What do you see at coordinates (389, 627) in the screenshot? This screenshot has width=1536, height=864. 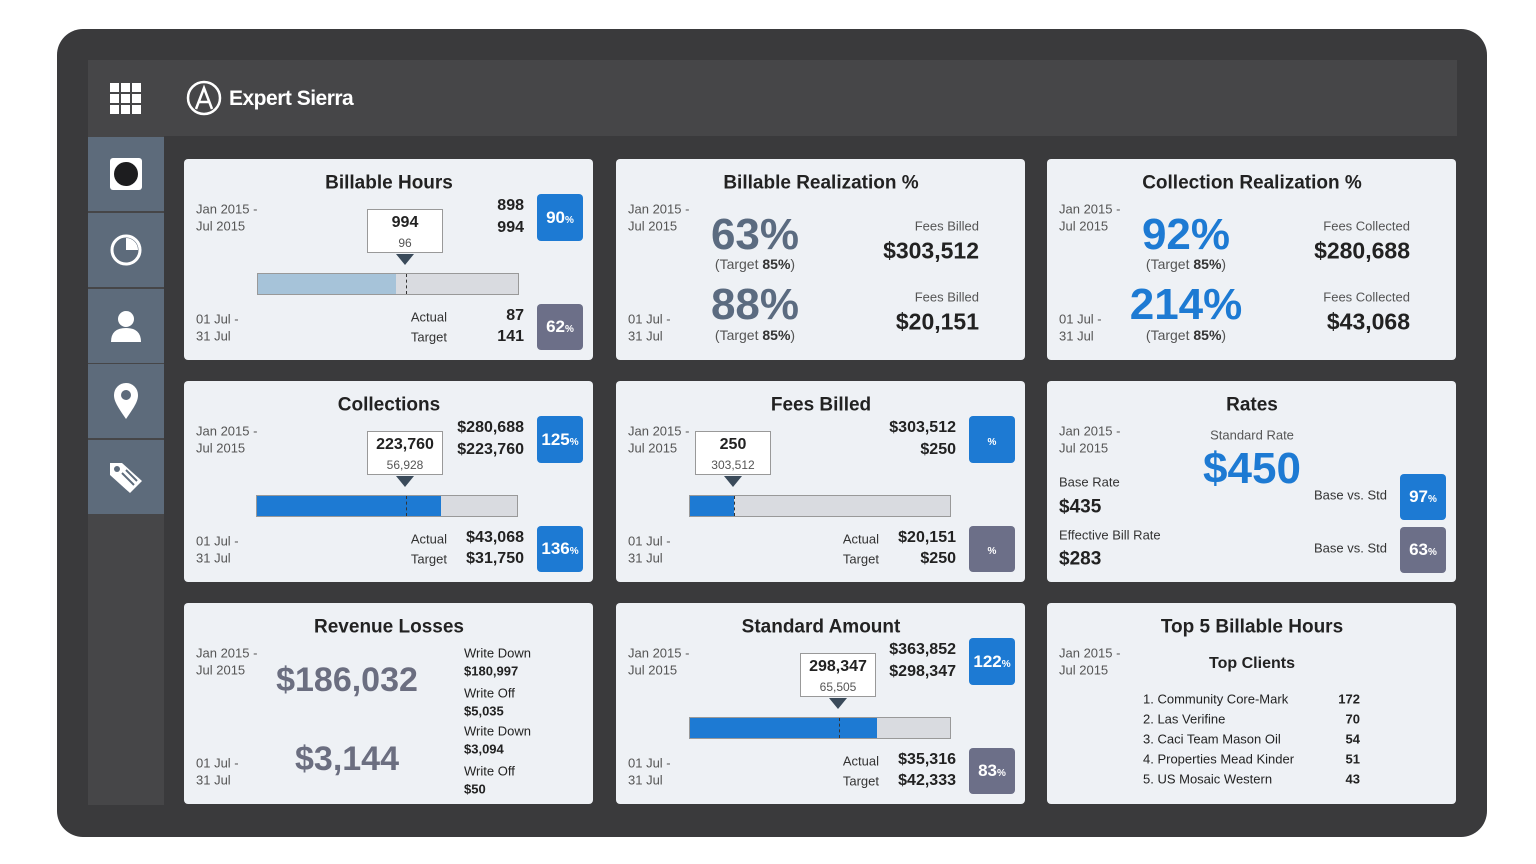 I see `card-title: Revenue Losses` at bounding box center [389, 627].